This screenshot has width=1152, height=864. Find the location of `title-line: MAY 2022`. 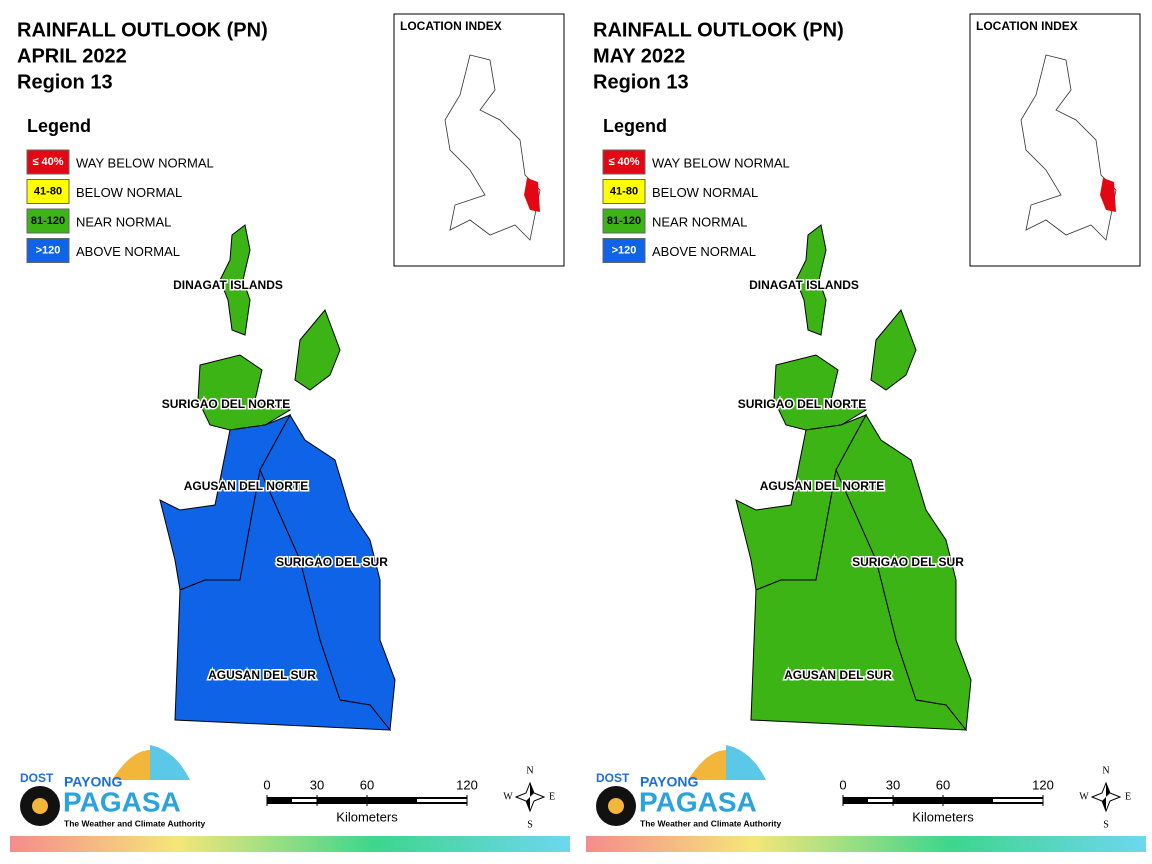

title-line: MAY 2022 is located at coordinates (639, 56).